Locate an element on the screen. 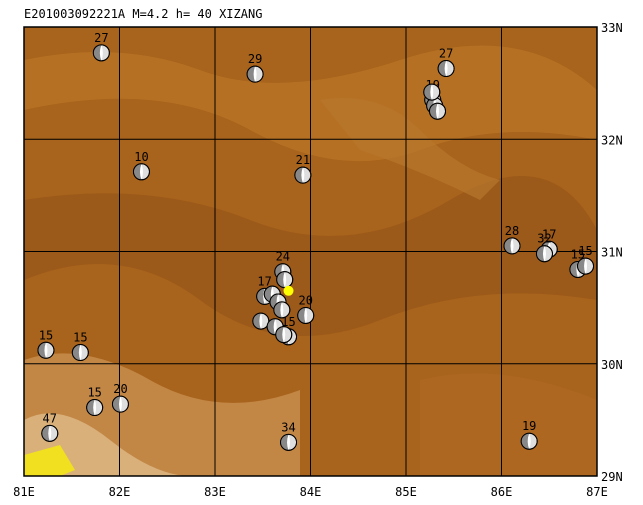  epicenter is located at coordinates (288, 290).